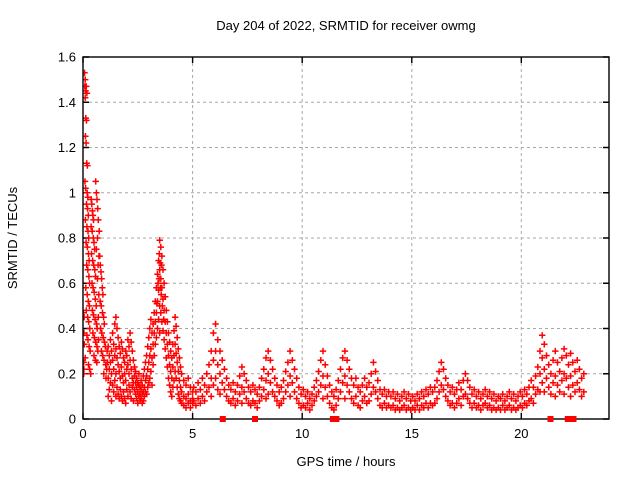 This screenshot has width=640, height=480. What do you see at coordinates (192, 433) in the screenshot?
I see `x-tick-label: 5` at bounding box center [192, 433].